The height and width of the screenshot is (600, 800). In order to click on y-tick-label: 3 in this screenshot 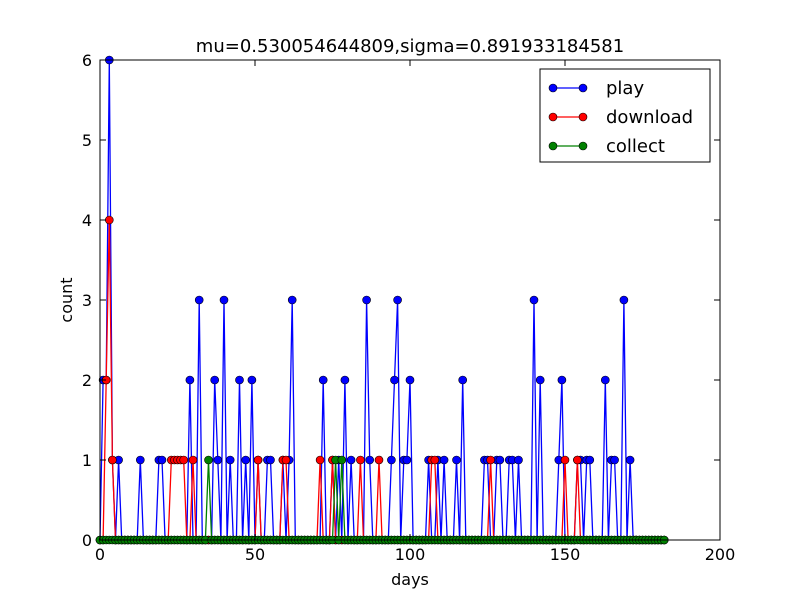, I will do `click(87, 300)`.